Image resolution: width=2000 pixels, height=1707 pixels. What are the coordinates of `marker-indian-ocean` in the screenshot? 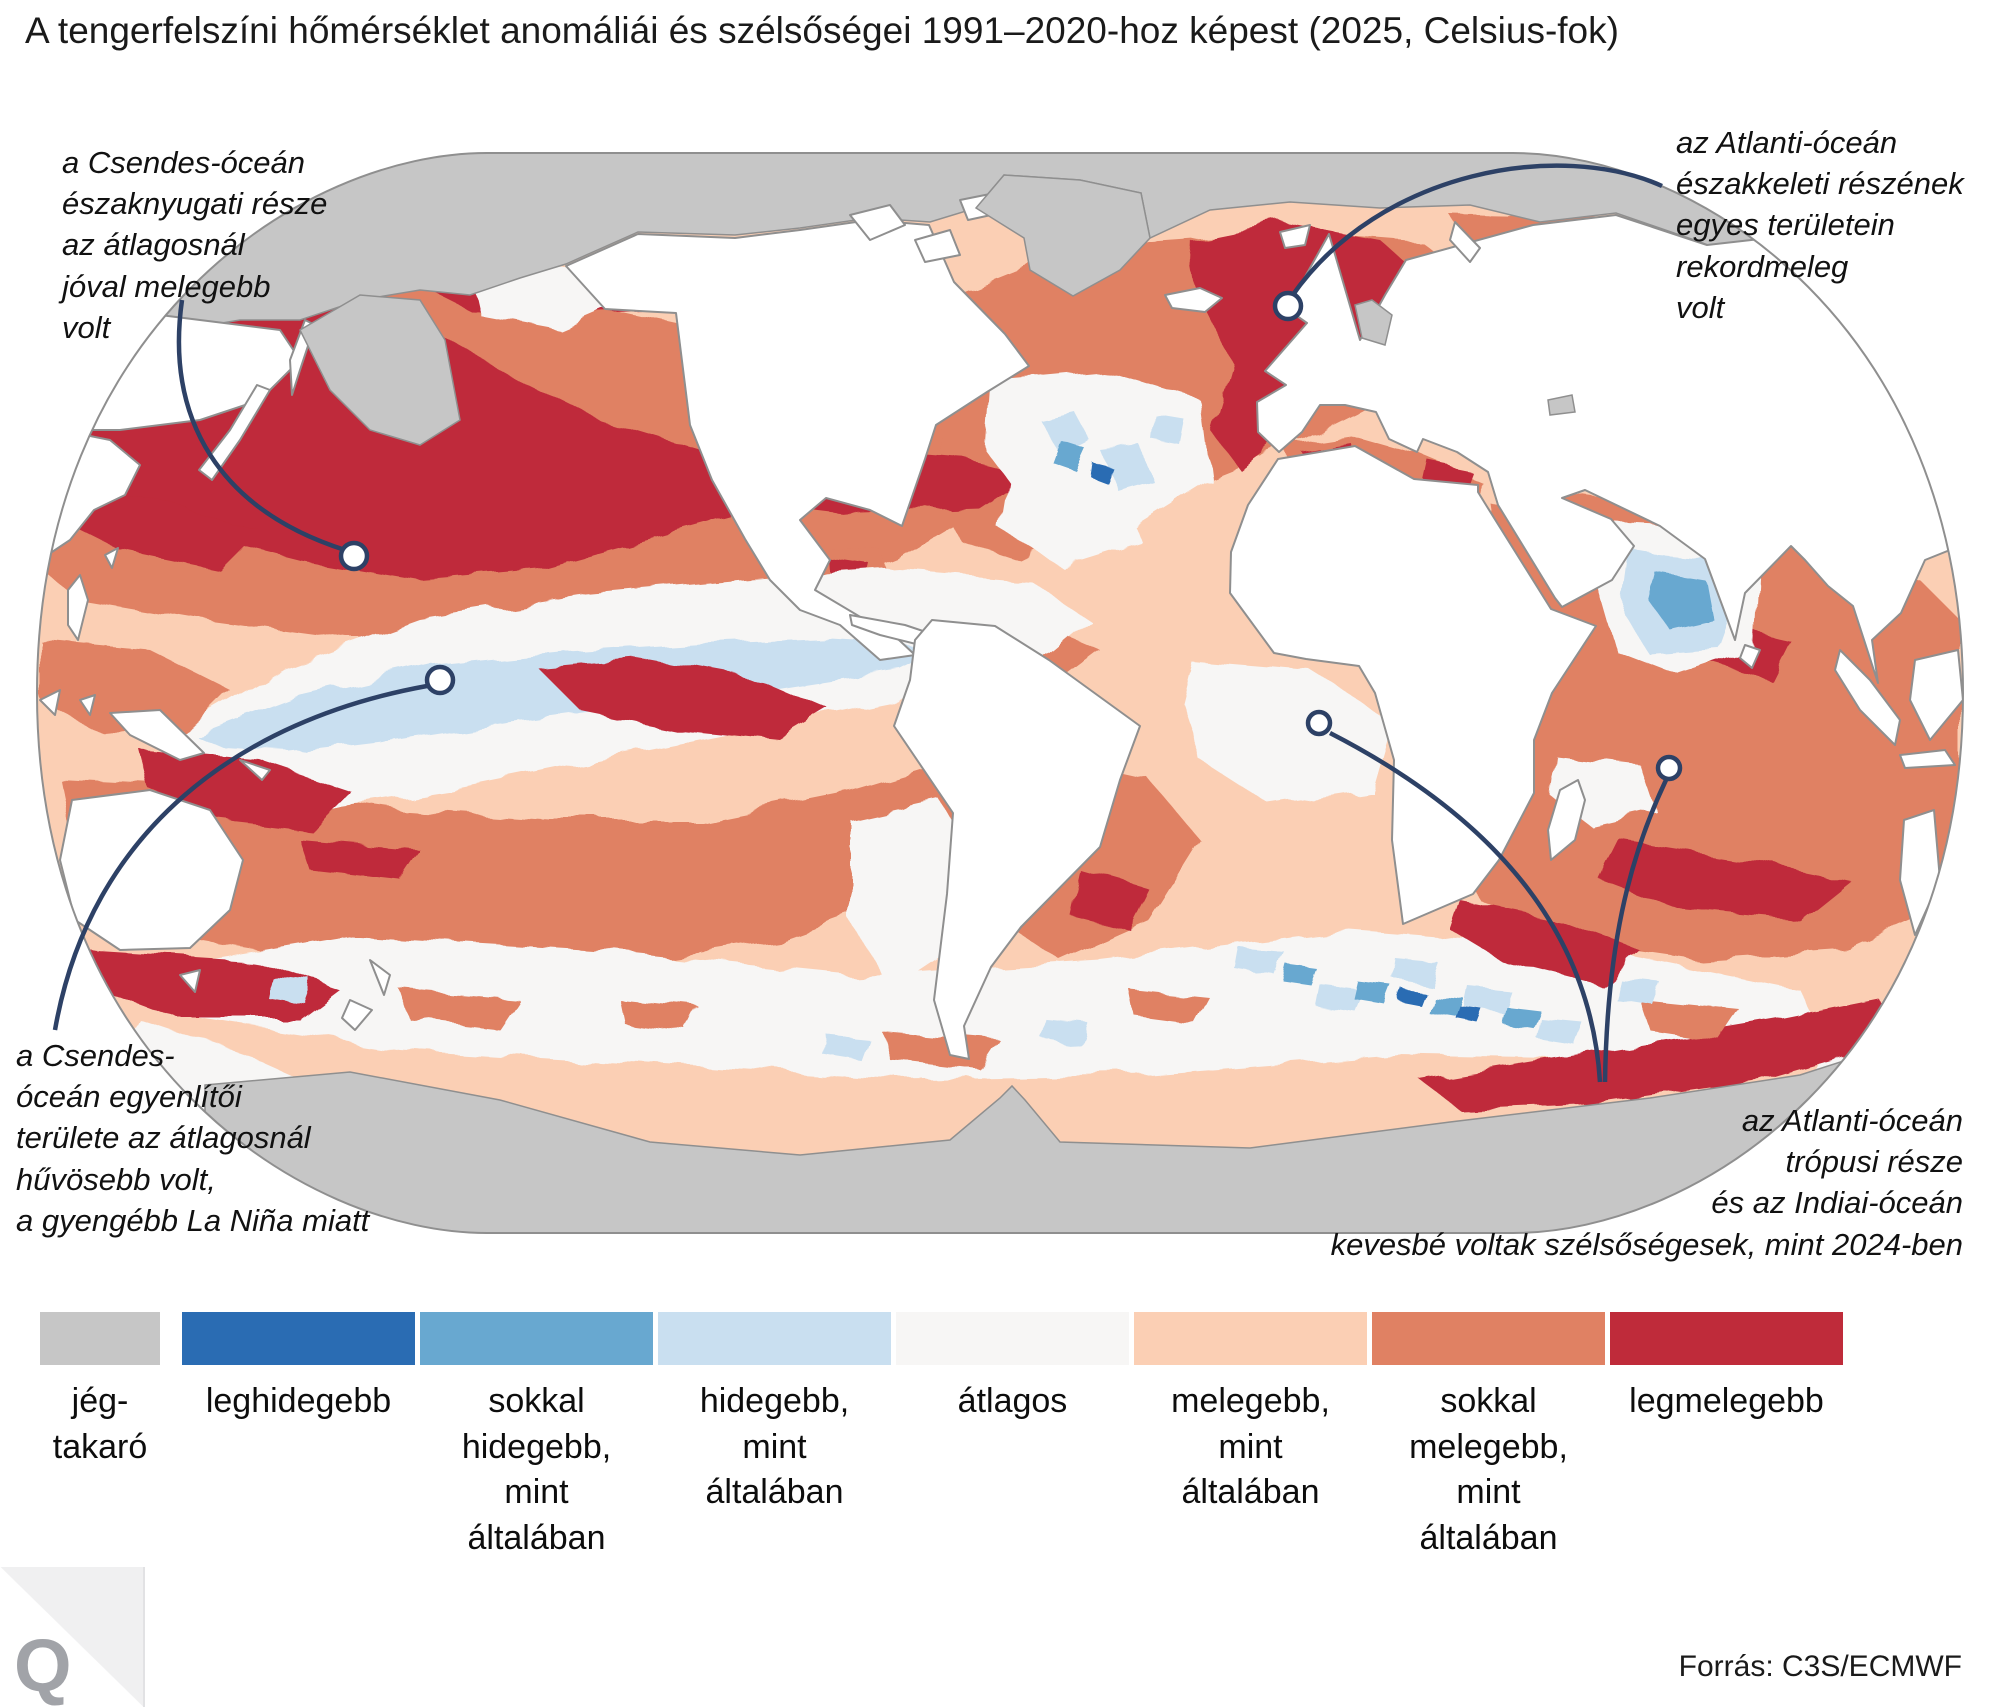 It's located at (1669, 768).